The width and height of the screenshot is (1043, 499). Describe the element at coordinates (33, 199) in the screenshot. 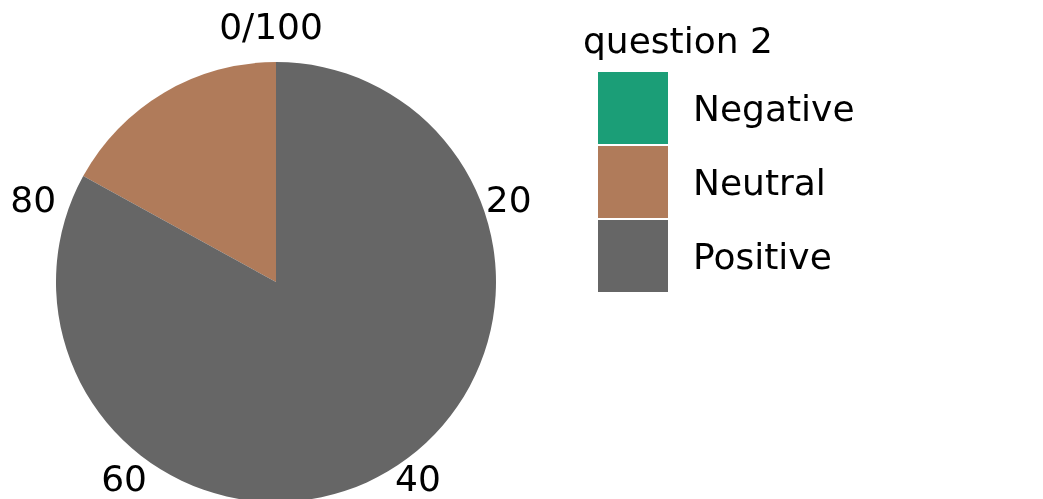

I see `text: 80` at that location.